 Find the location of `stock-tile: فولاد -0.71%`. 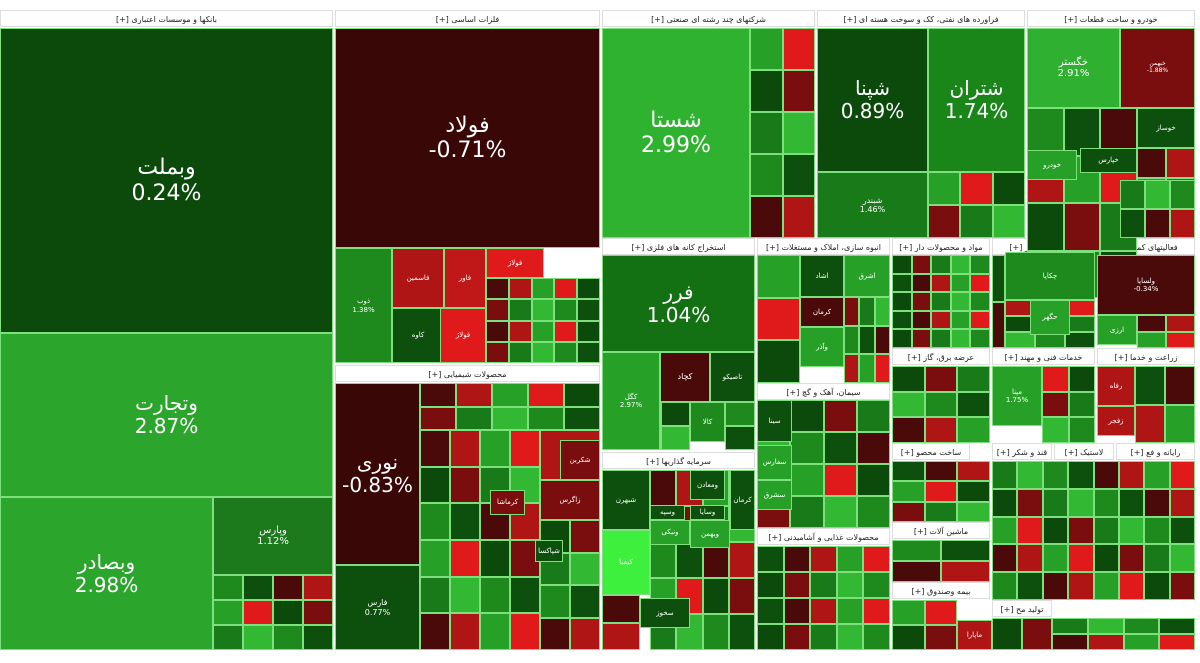

stock-tile: فولاد -0.71% is located at coordinates (467, 138).